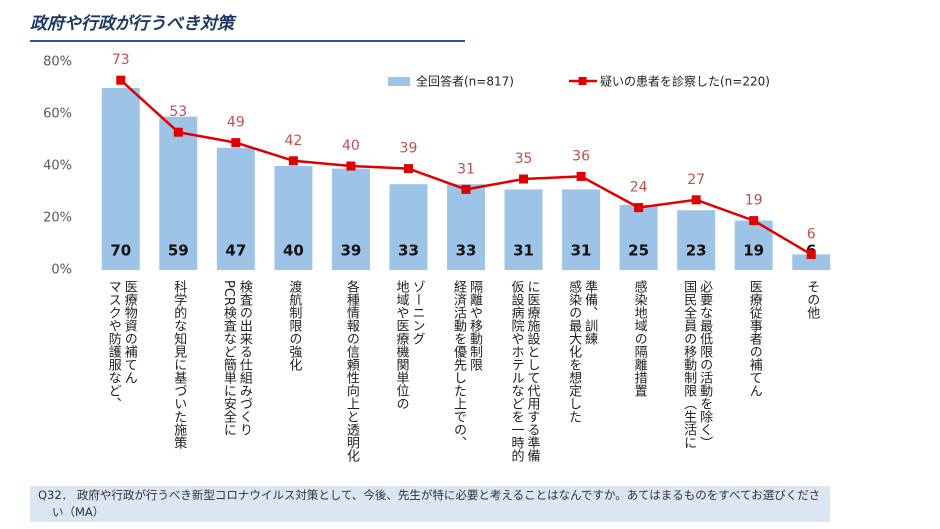 This screenshot has height=529, width=940. Describe the element at coordinates (638, 251) in the screenshot. I see `bar-value-label: 25` at that location.